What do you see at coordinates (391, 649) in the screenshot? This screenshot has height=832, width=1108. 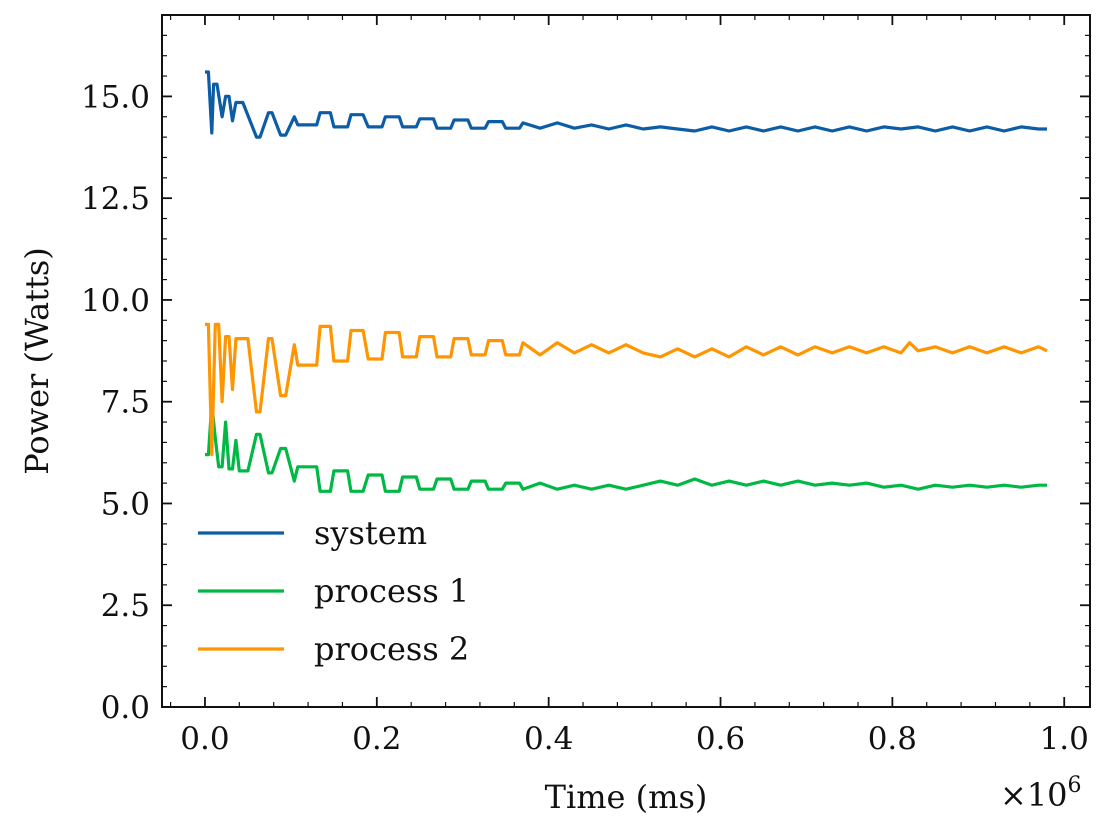 I see `legend-label-3: process 2` at bounding box center [391, 649].